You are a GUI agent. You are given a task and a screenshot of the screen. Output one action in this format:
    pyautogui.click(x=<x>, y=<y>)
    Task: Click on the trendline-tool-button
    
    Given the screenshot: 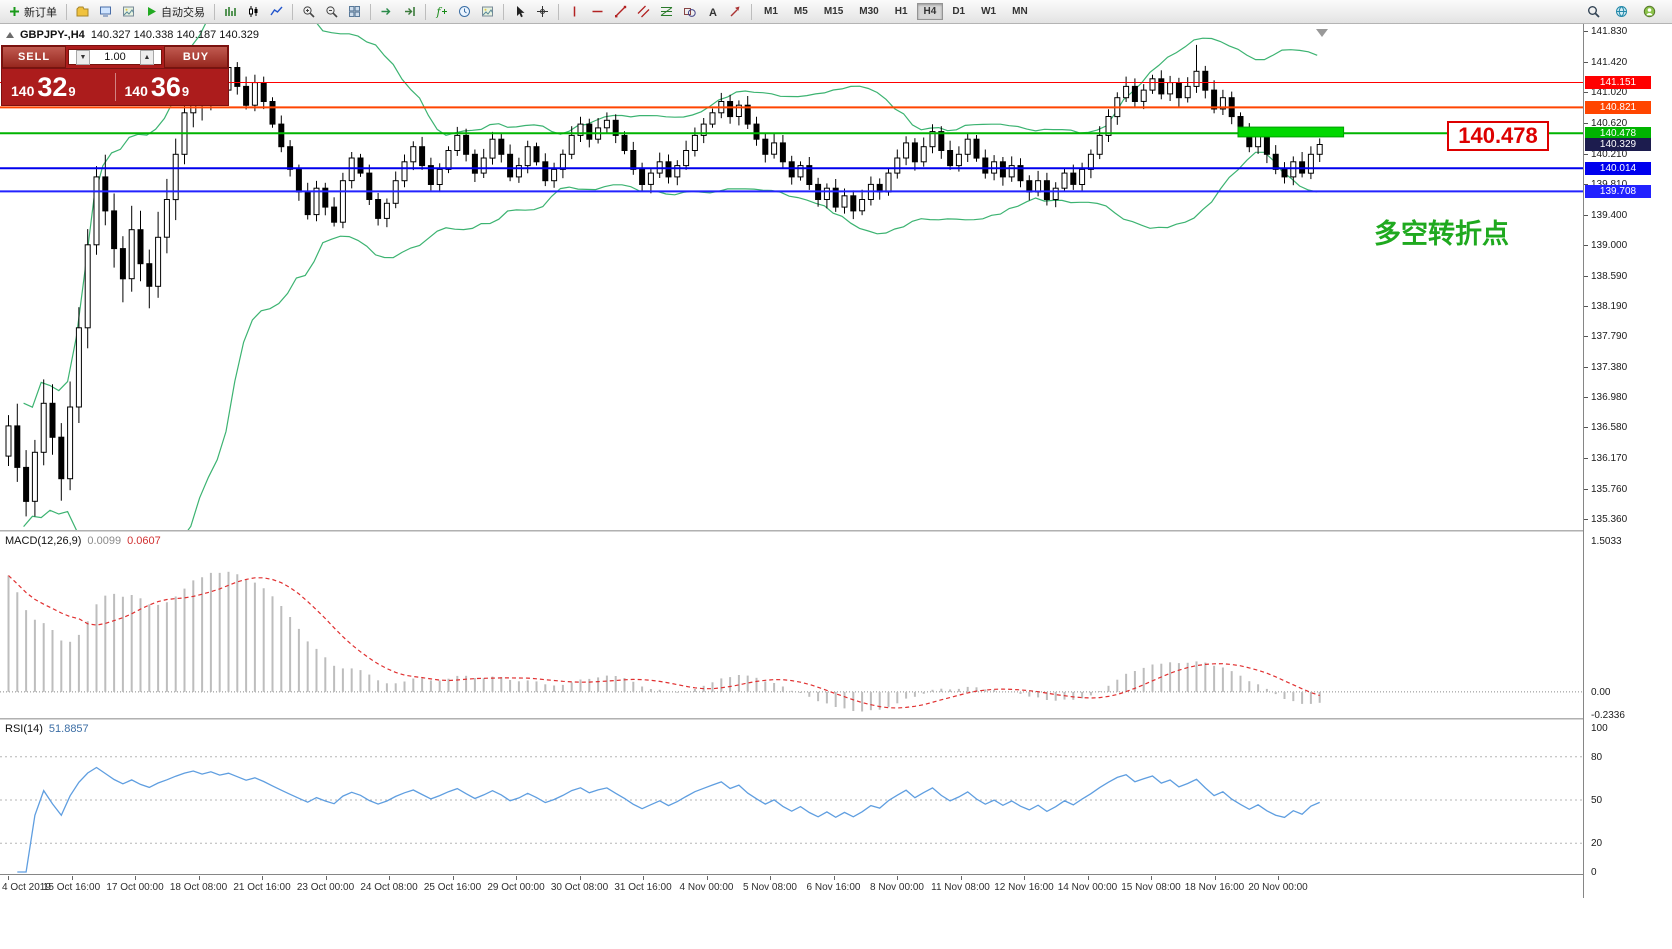 What is the action you would take?
    pyautogui.click(x=620, y=12)
    